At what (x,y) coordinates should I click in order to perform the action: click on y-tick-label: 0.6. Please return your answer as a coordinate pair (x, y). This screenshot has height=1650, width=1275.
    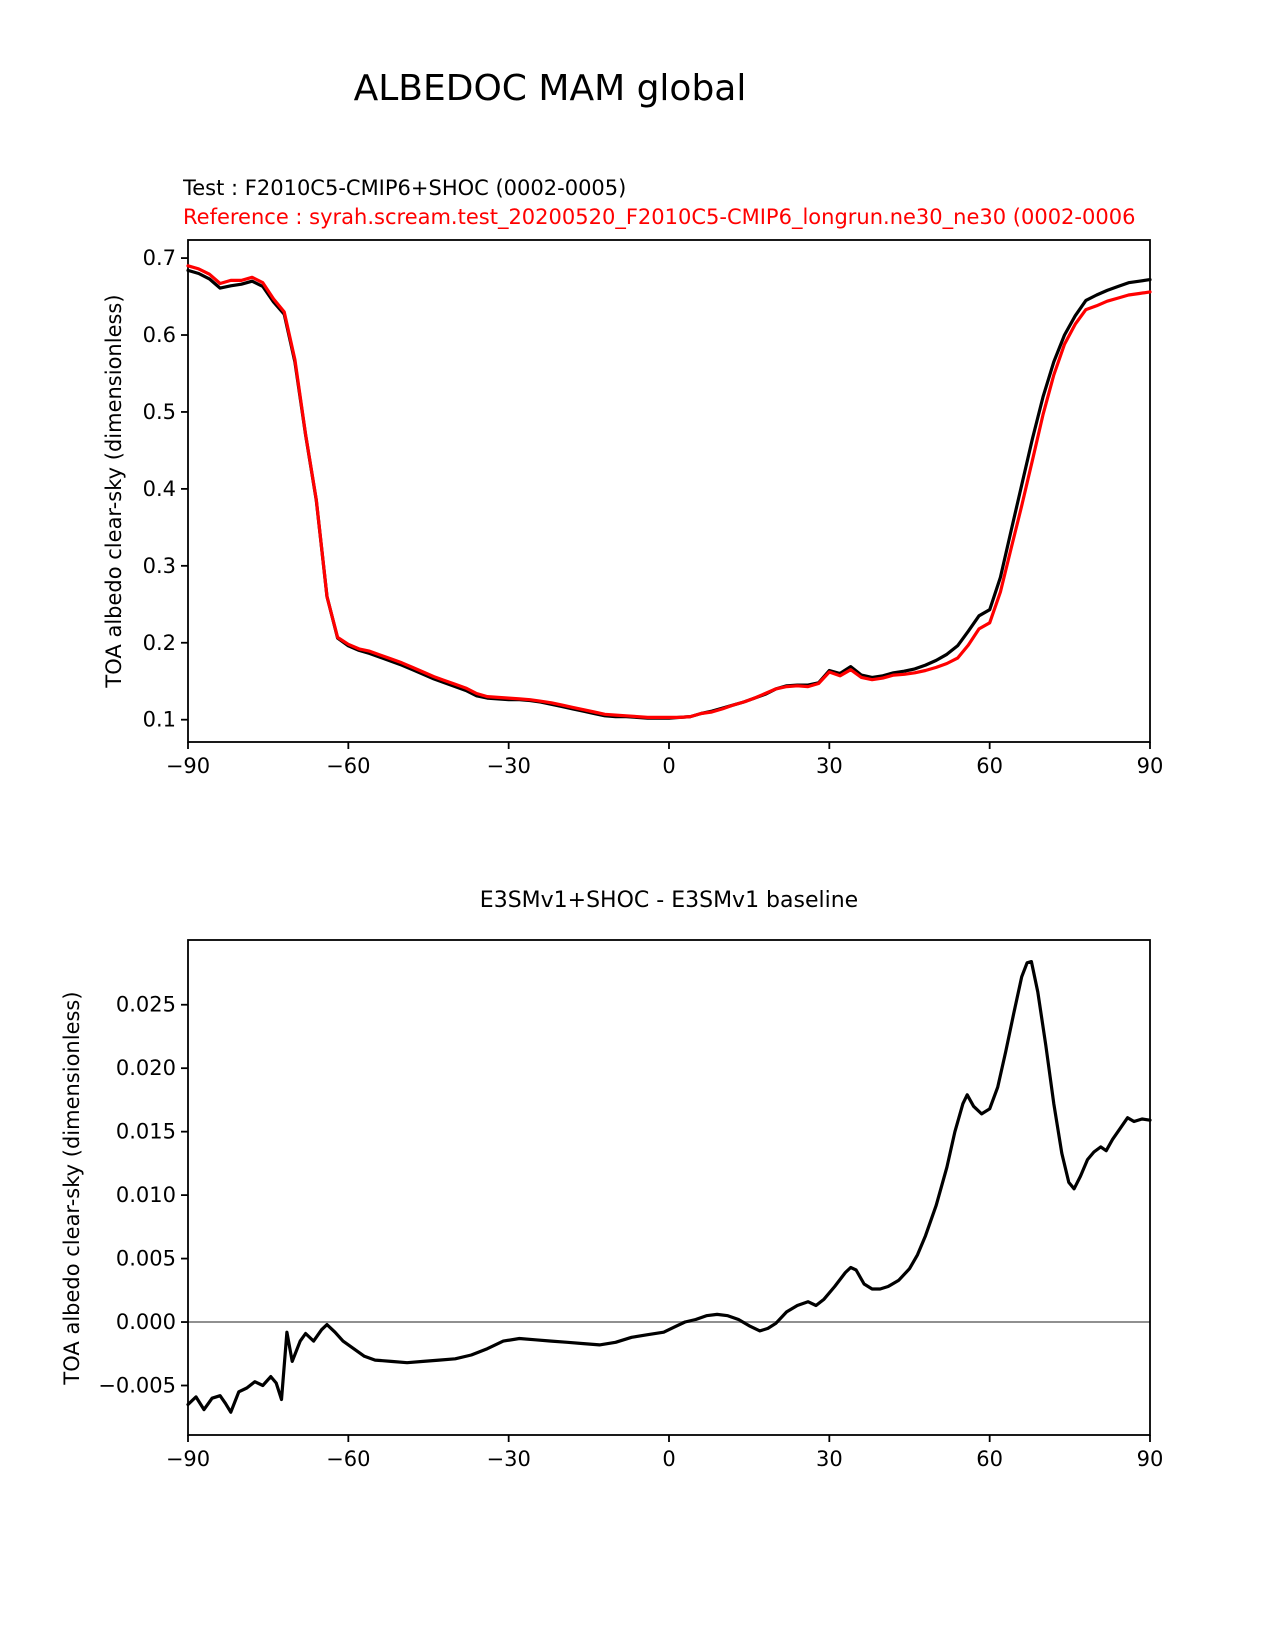
    Looking at the image, I should click on (159, 335).